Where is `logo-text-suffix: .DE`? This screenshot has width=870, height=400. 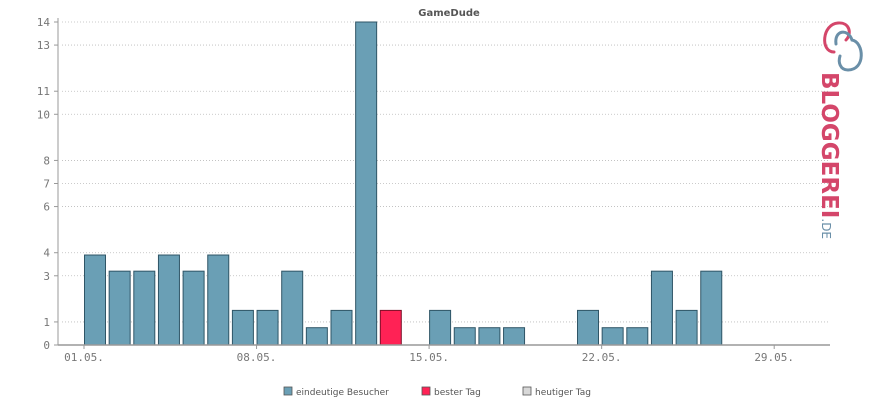 logo-text-suffix: .DE is located at coordinates (826, 228).